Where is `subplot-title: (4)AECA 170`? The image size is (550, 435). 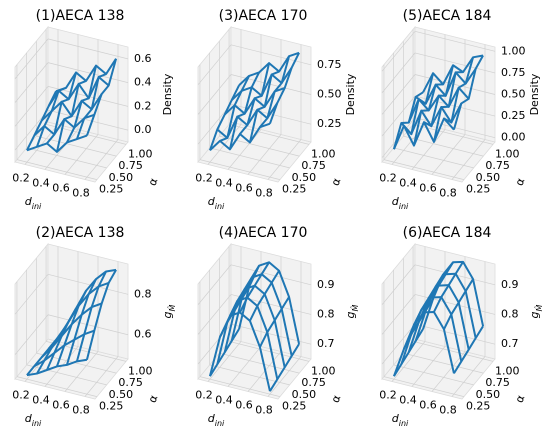 subplot-title: (4)AECA 170 is located at coordinates (263, 233).